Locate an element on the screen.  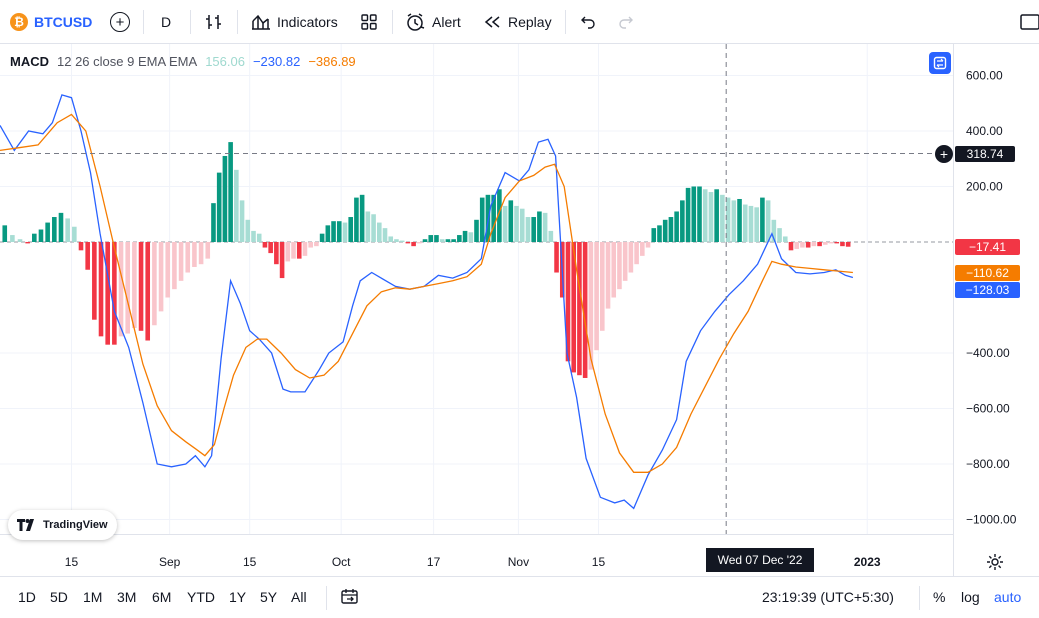
divider is located at coordinates (143, 22).